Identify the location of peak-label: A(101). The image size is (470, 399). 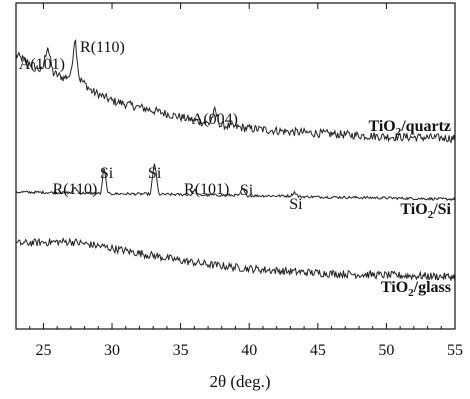
(42, 64).